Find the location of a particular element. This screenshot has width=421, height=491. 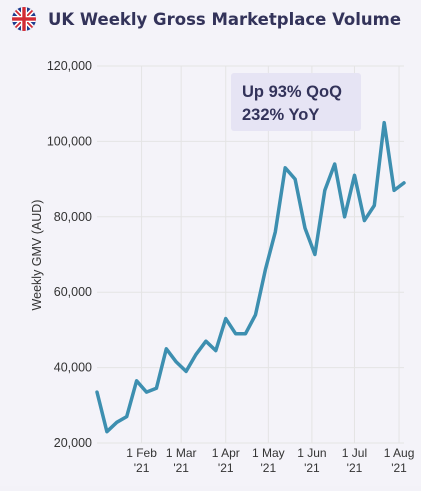

y-tick-label: 120,000 is located at coordinates (69, 66).